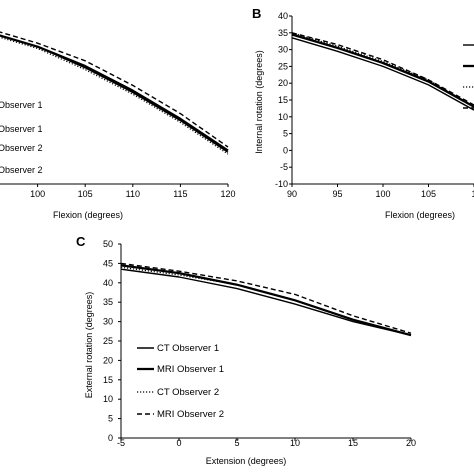 Image resolution: width=474 pixels, height=474 pixels. What do you see at coordinates (283, 50) in the screenshot?
I see `panel-b-y-tick-label: 30` at bounding box center [283, 50].